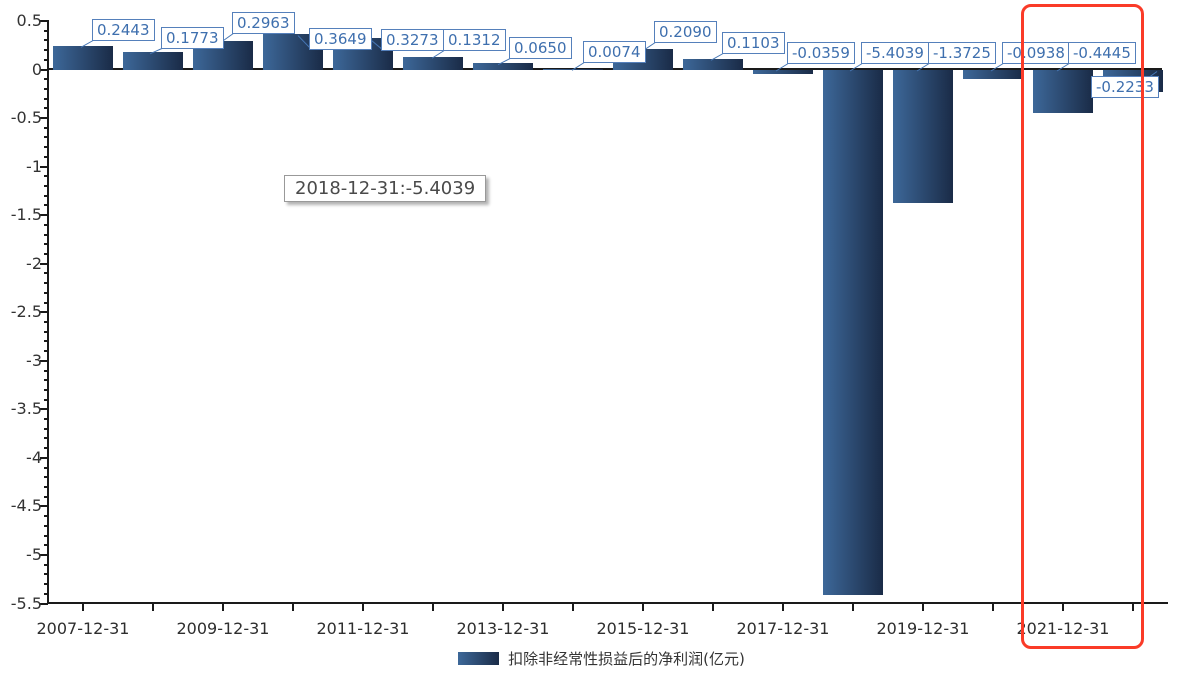  I want to click on value-label: 0.1773, so click(192, 38).